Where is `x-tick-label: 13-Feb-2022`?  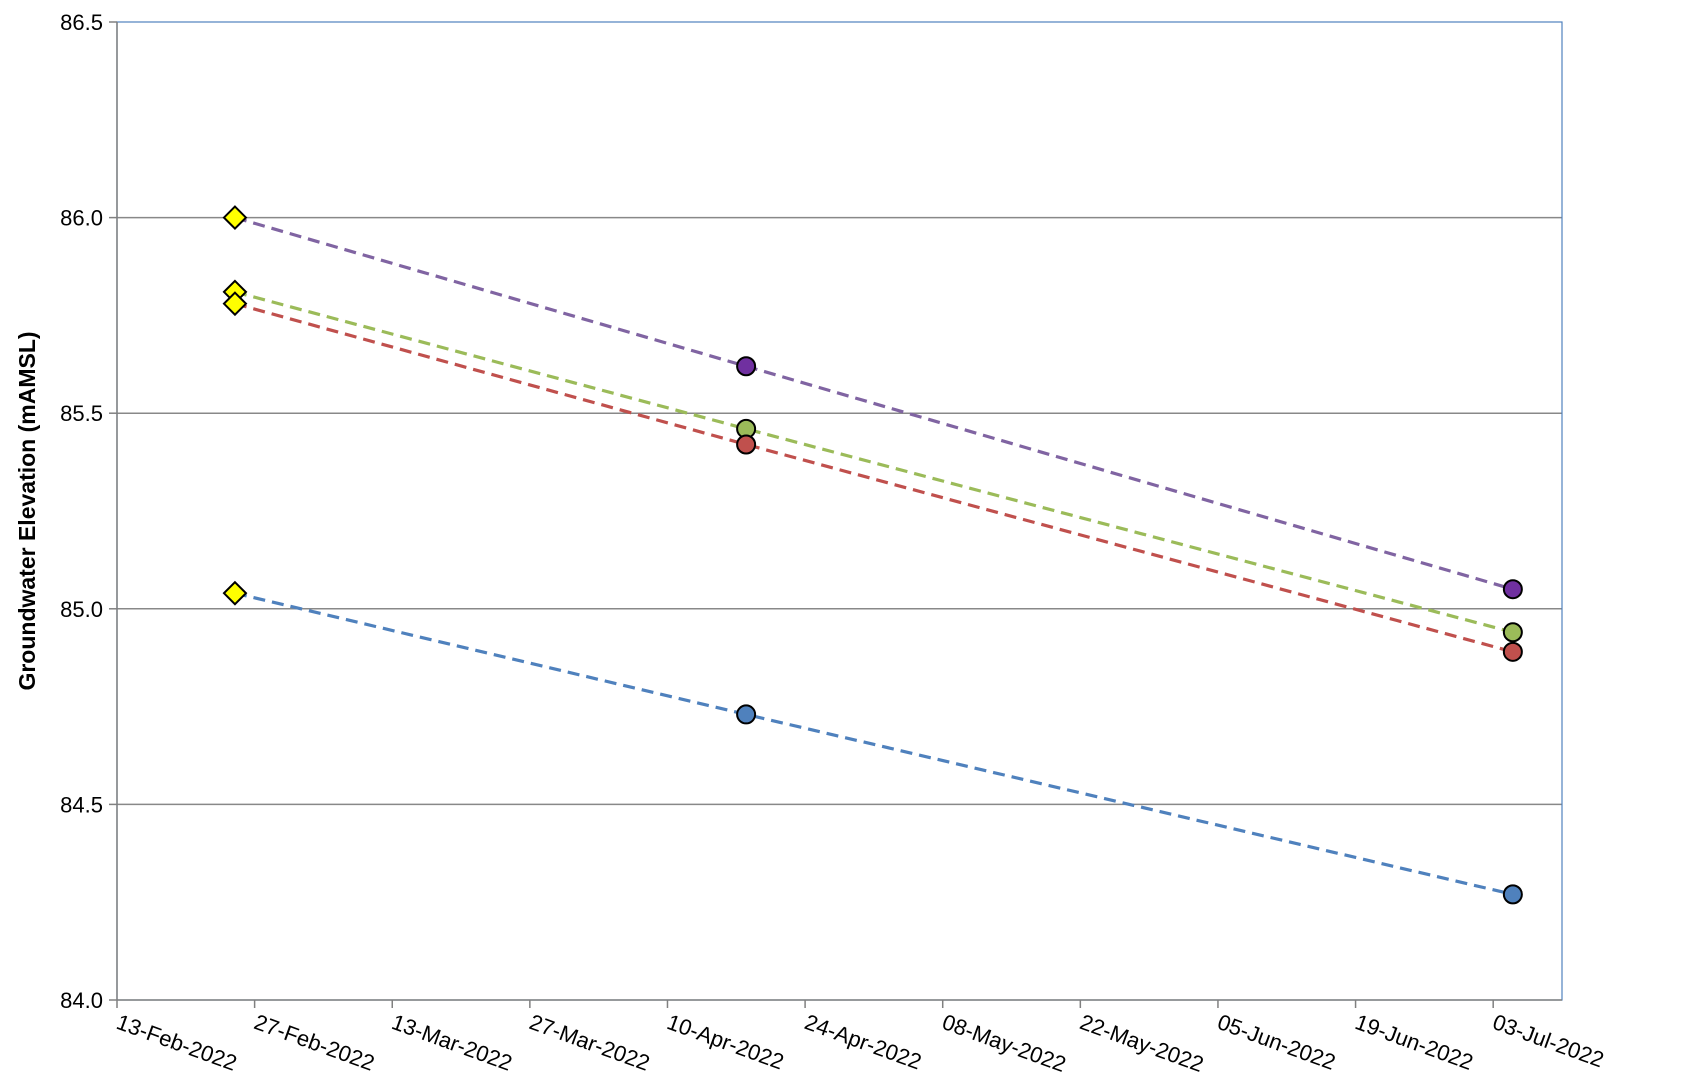
x-tick-label: 13-Feb-2022 is located at coordinates (176, 1042).